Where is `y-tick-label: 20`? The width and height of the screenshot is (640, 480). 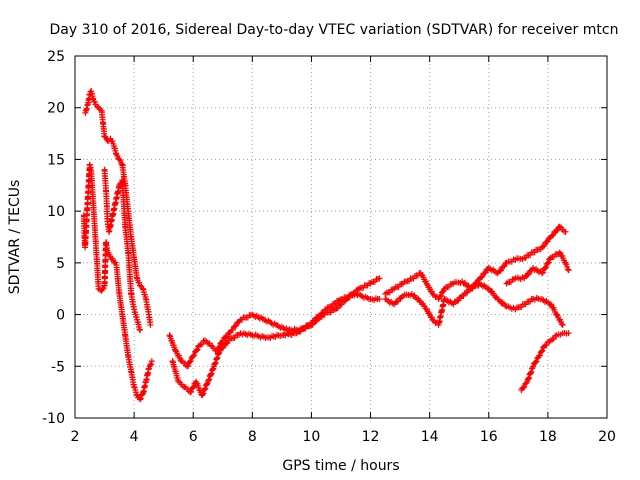
y-tick-label: 20 is located at coordinates (56, 109).